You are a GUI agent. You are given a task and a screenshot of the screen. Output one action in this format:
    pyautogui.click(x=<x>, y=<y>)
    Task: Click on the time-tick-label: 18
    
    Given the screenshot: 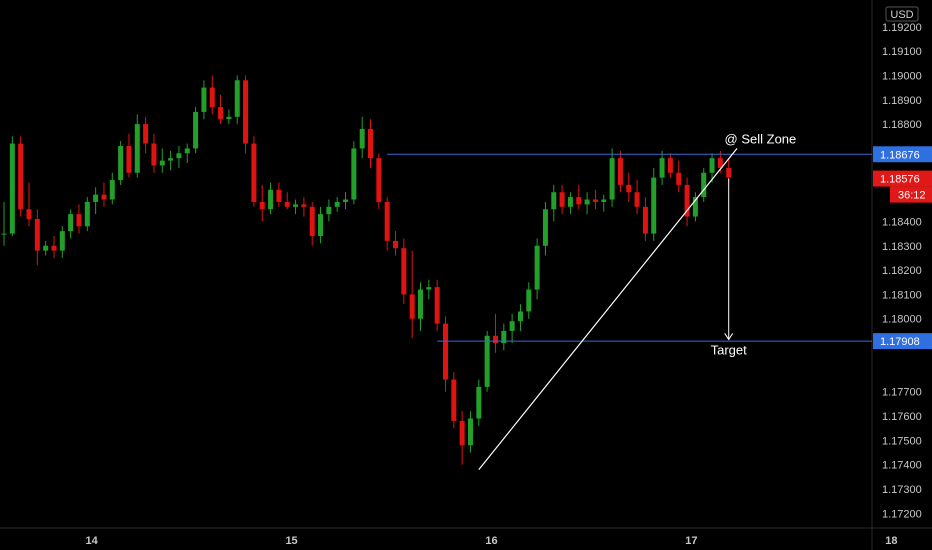 What is the action you would take?
    pyautogui.click(x=891, y=541)
    